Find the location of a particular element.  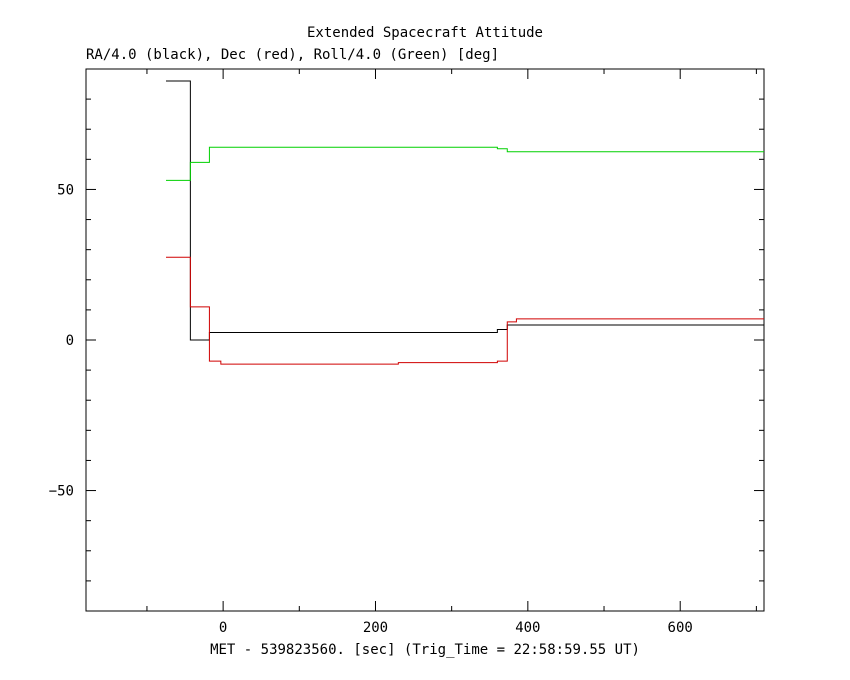

y-tick-label: 50 is located at coordinates (65, 190).